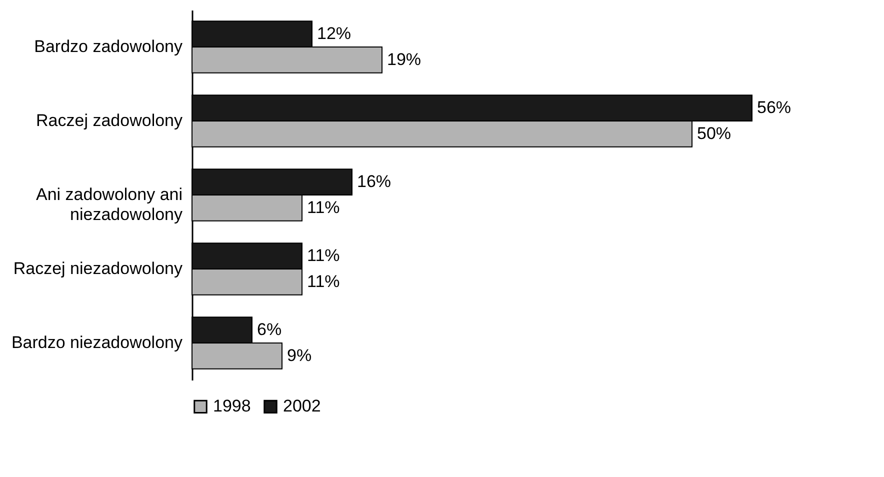 Image resolution: width=884 pixels, height=477 pixels. What do you see at coordinates (109, 120) in the screenshot?
I see `y-tick-label: Raczej zadowolony` at bounding box center [109, 120].